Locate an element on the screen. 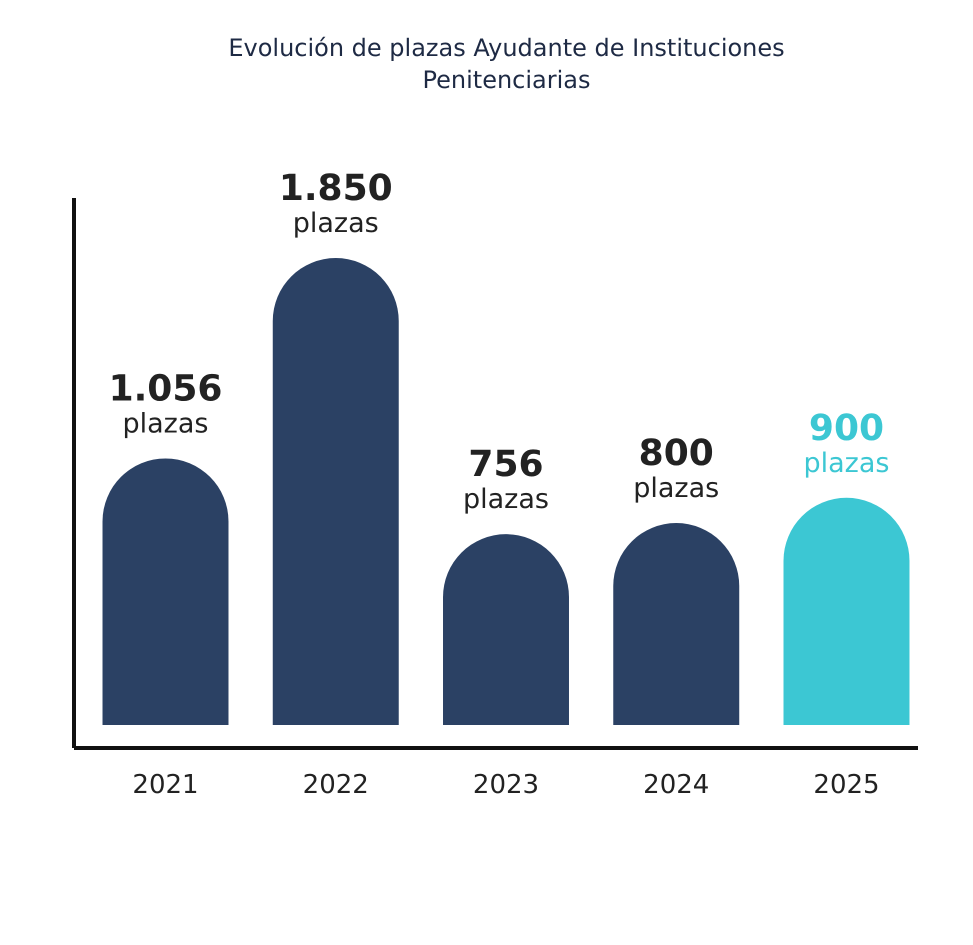  data-label: 1.850 plazas is located at coordinates (335, 203).